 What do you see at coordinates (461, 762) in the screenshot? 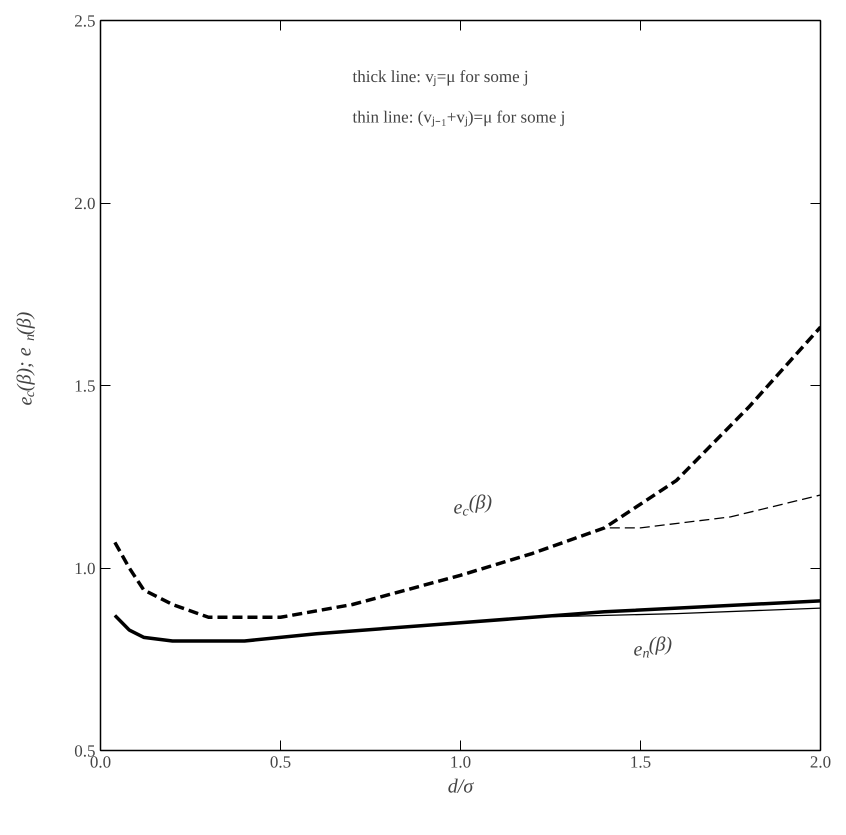
I see `x-tick-label: 1.0` at bounding box center [461, 762].